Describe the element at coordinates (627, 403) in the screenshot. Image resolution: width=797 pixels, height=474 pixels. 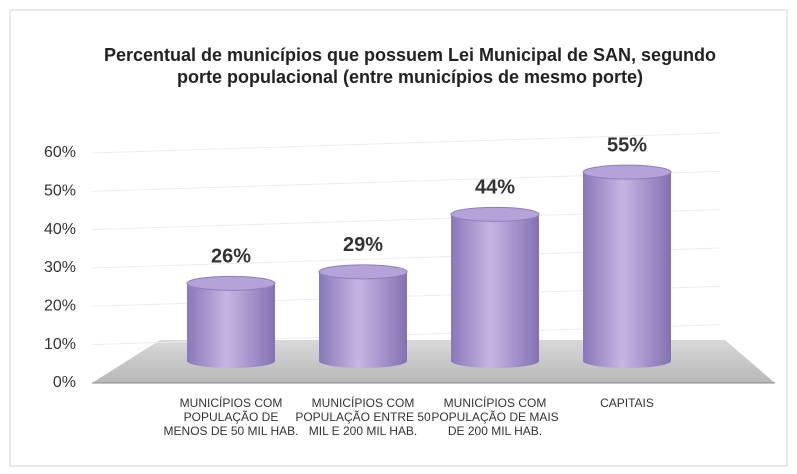
I see `x-tick-label: CAPITAIS` at that location.